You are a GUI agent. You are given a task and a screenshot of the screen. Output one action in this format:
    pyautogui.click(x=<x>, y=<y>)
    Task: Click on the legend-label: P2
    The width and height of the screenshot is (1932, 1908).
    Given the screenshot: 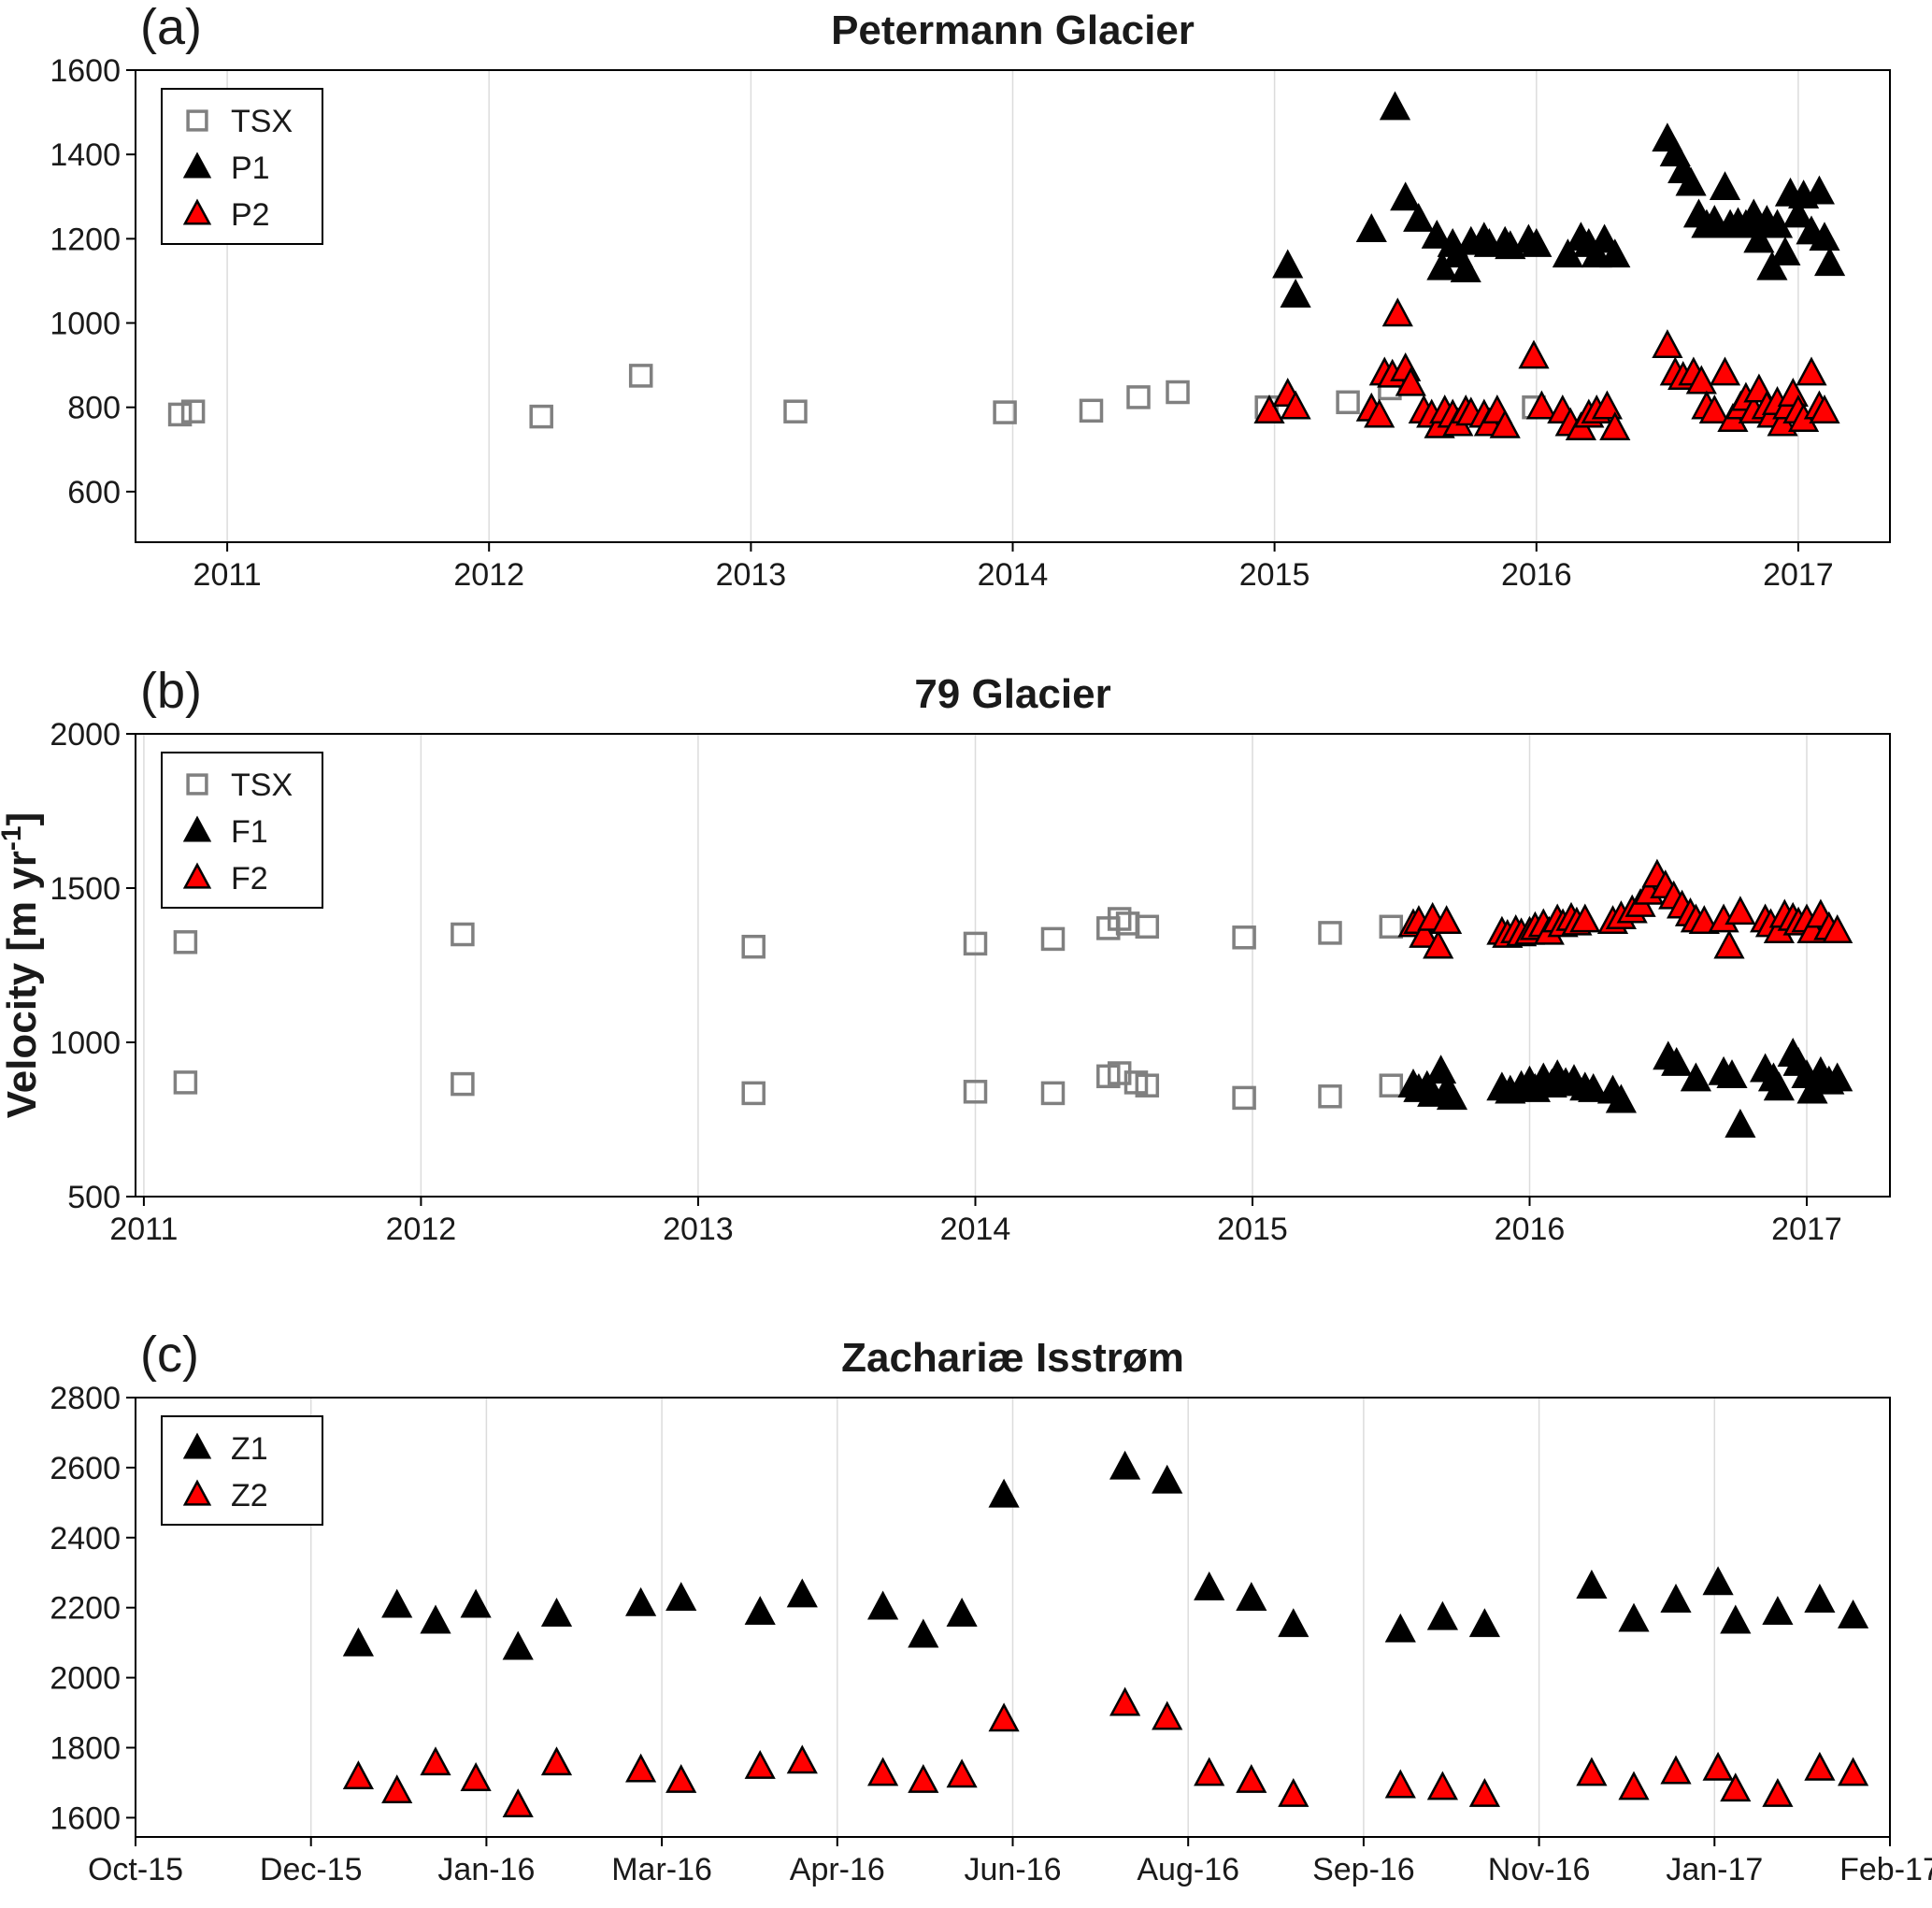 What is the action you would take?
    pyautogui.click(x=250, y=215)
    